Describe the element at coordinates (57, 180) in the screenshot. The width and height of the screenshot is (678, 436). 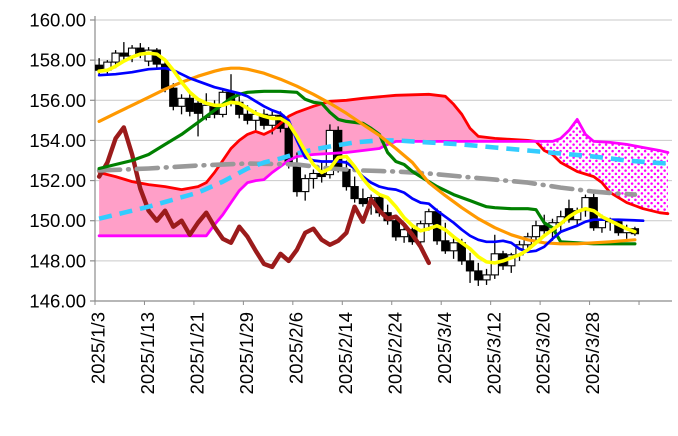
I see `y-axis-tick-label: 152.00` at that location.